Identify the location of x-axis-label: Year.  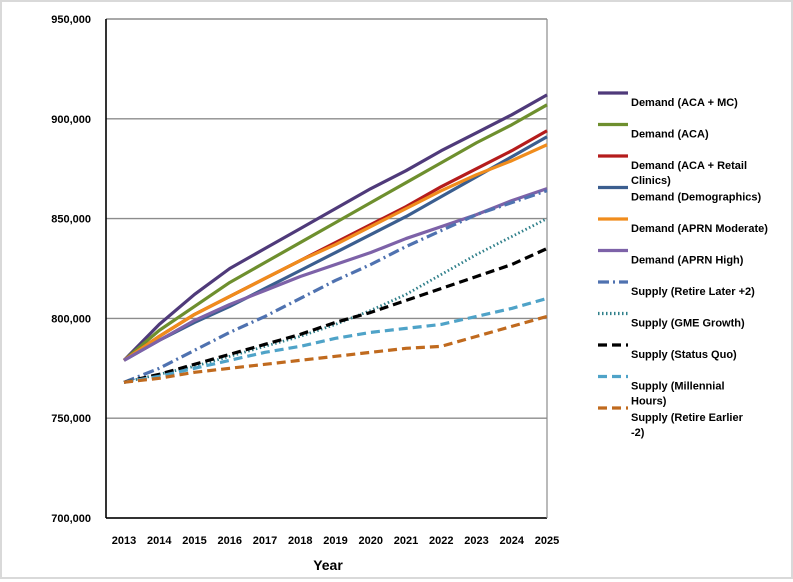
(328, 565).